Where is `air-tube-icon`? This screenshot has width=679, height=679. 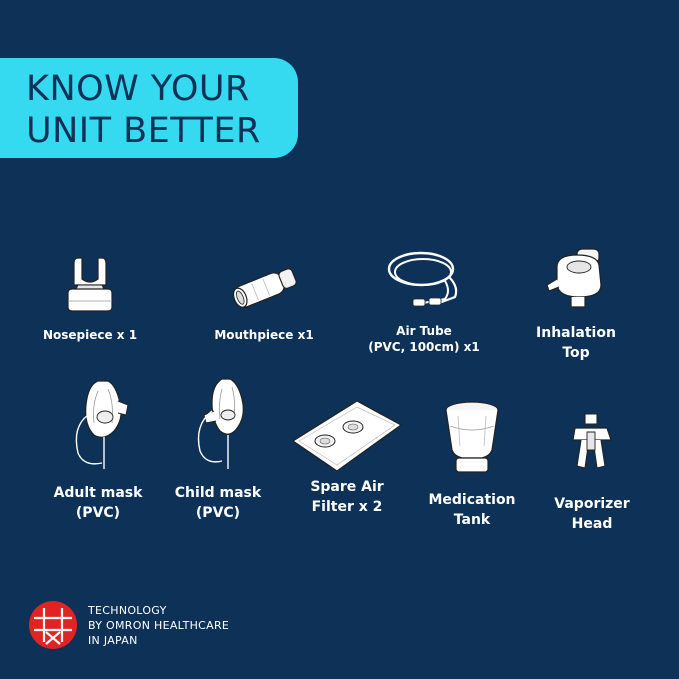
air-tube-icon is located at coordinates (422, 279).